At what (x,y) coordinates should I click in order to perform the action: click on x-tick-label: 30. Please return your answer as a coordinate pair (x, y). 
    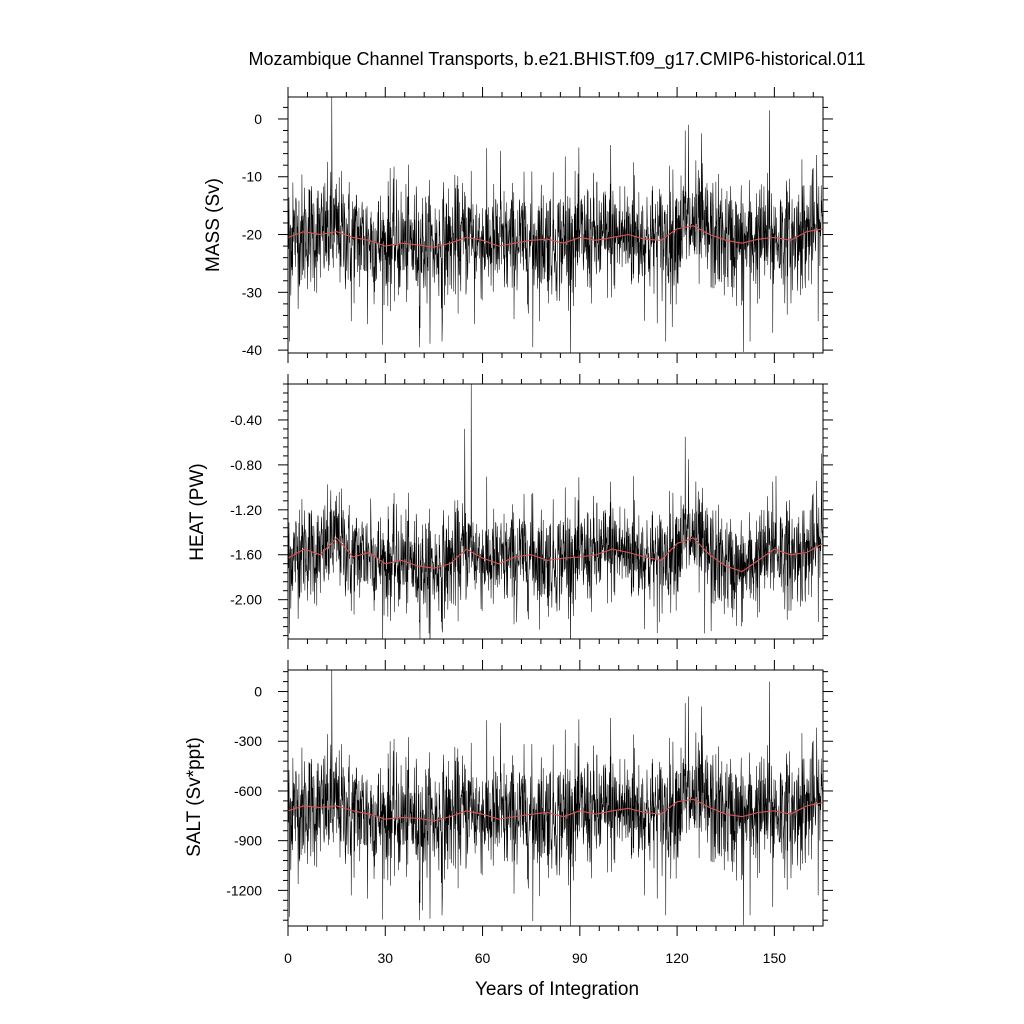
    Looking at the image, I should click on (385, 958).